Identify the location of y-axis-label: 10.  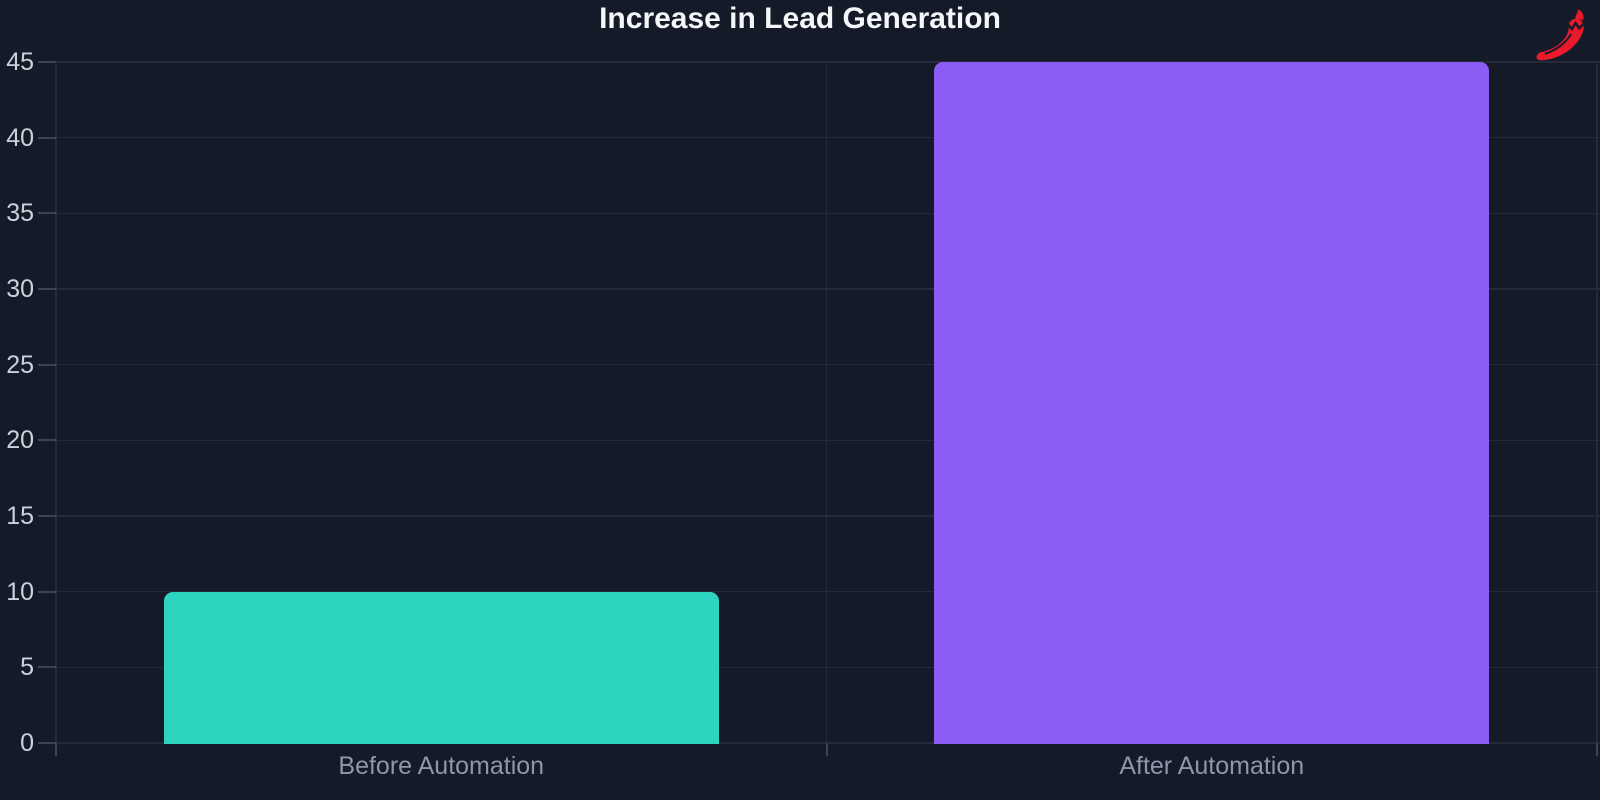
(20, 591).